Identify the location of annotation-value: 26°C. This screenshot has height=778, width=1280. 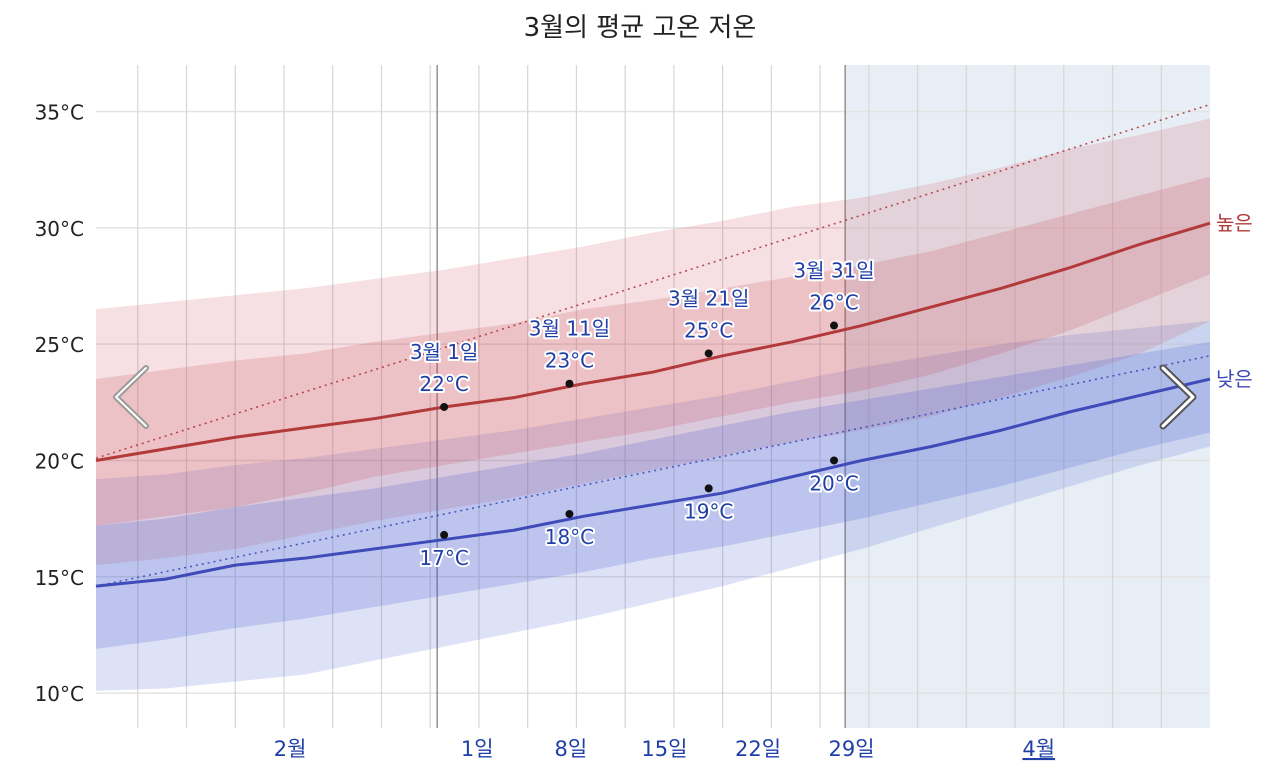
(833, 303).